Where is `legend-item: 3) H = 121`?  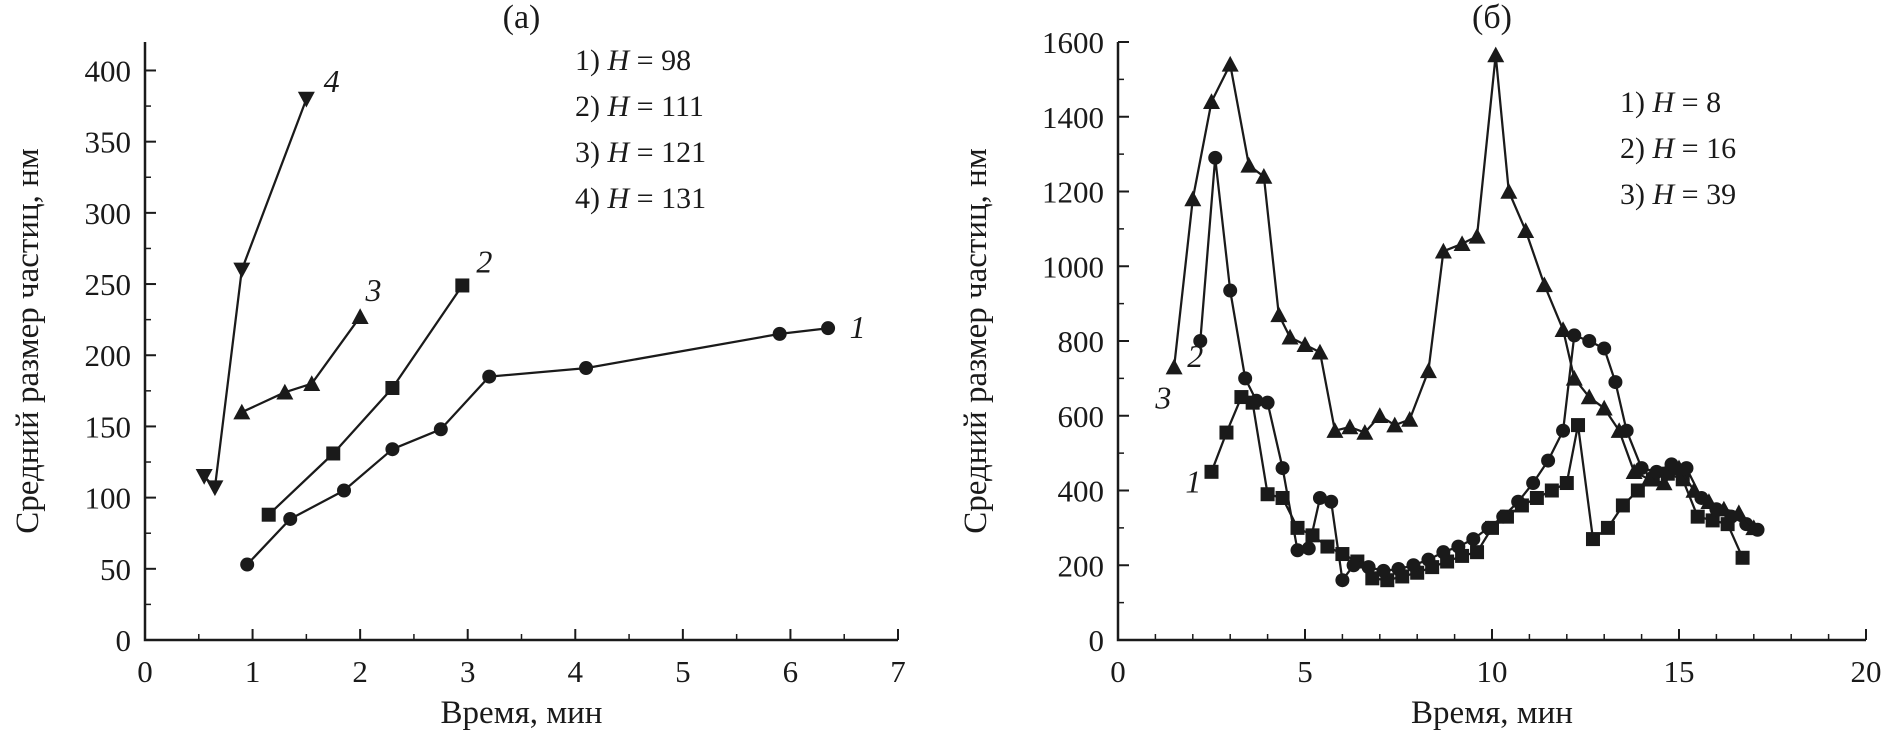 legend-item: 3) H = 121 is located at coordinates (640, 152).